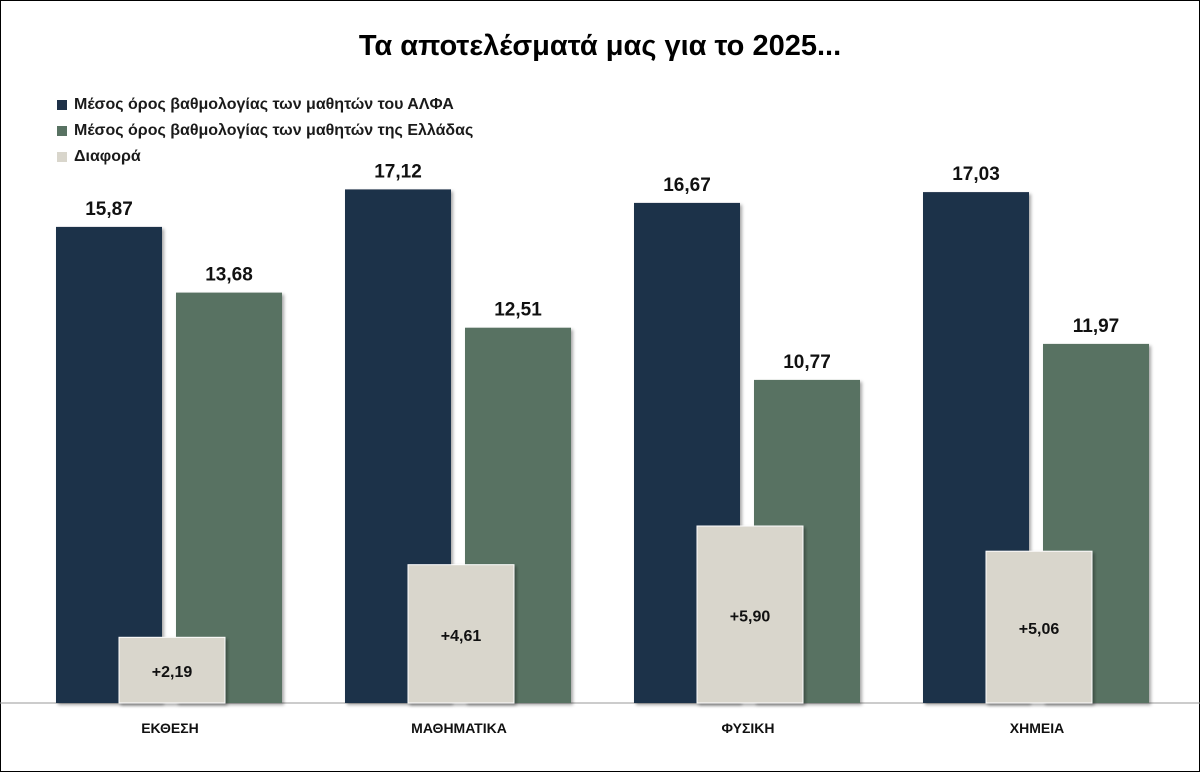 The image size is (1200, 772). I want to click on data-label-greece-mathimatika: 12,51, so click(518, 310).